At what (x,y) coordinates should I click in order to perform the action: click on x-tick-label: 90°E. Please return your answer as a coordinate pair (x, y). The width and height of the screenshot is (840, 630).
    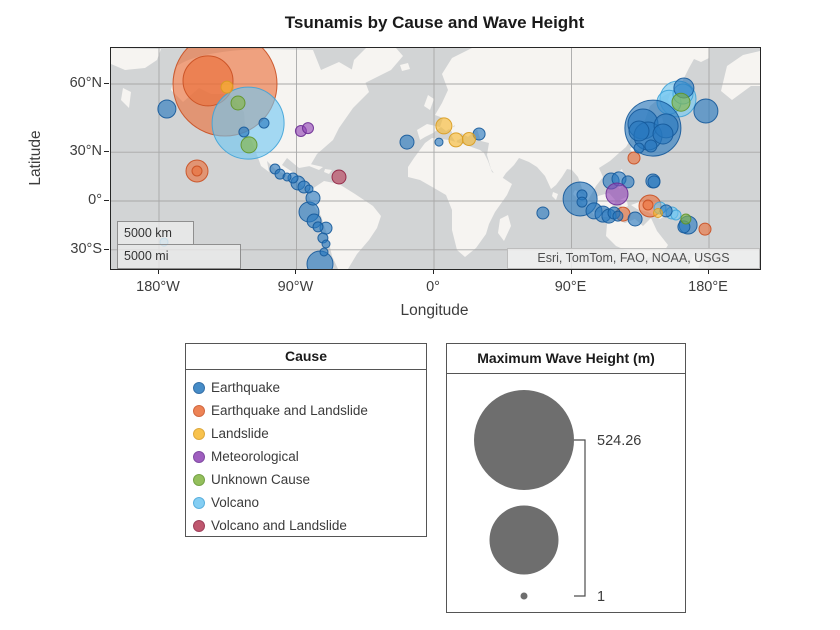
    Looking at the image, I should click on (570, 287).